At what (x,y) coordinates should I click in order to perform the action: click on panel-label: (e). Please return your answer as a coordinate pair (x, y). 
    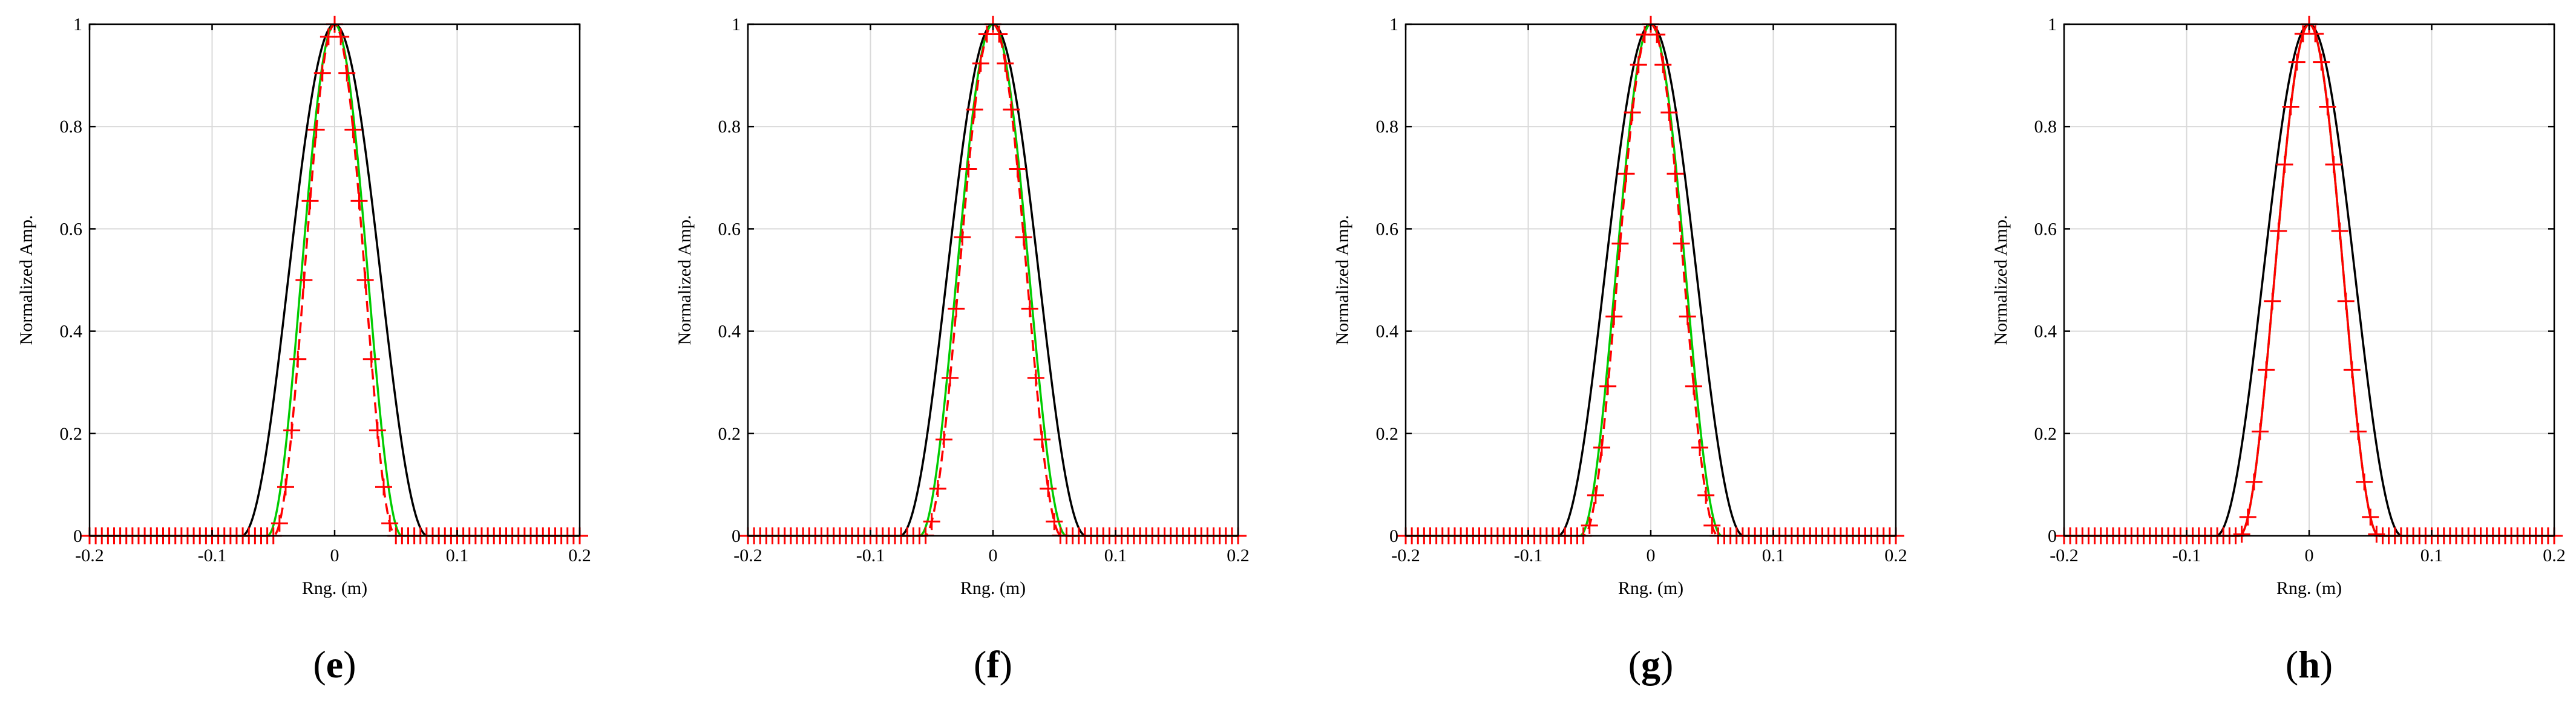
    Looking at the image, I should click on (334, 664).